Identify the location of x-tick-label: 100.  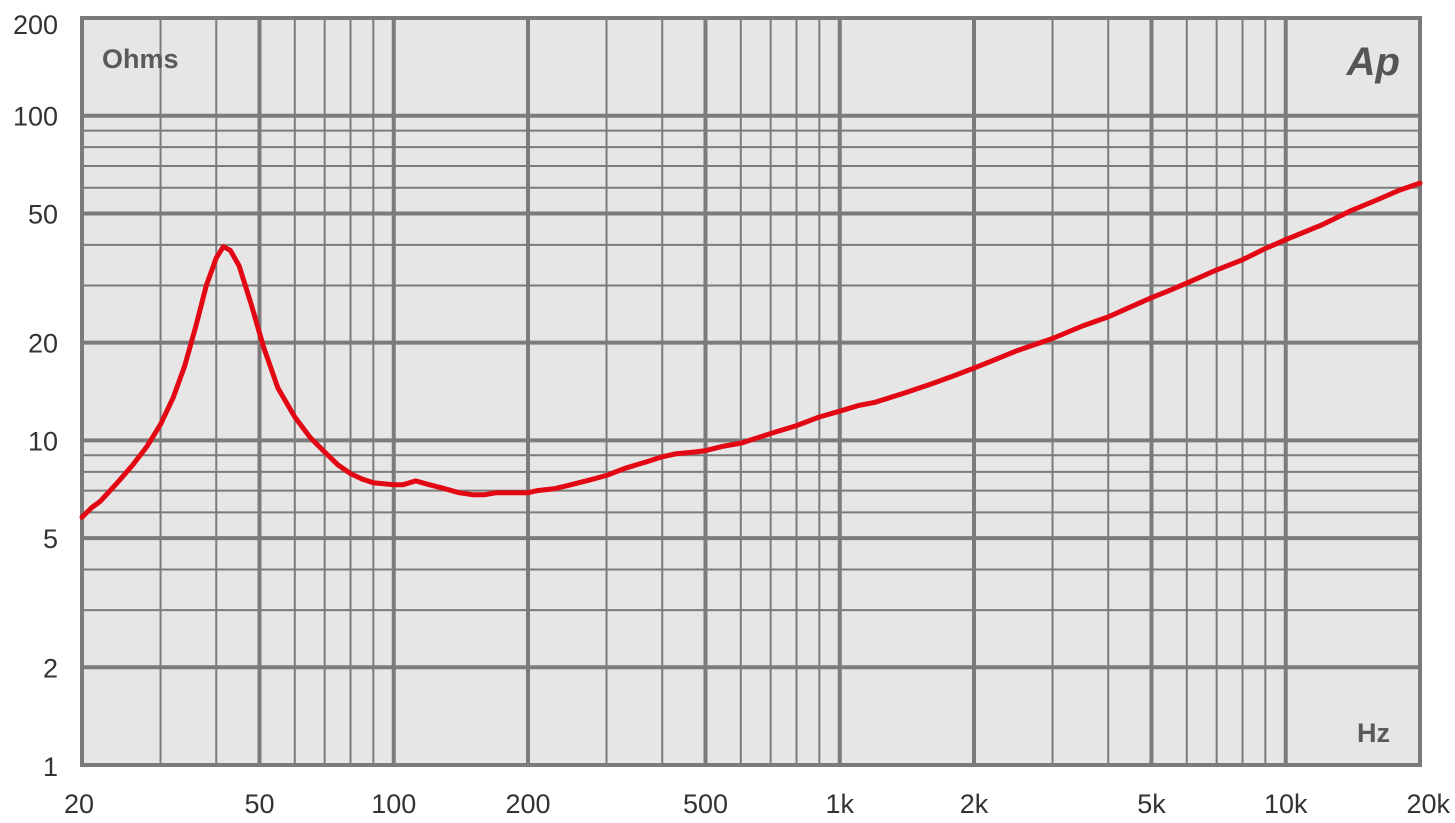
(393, 804).